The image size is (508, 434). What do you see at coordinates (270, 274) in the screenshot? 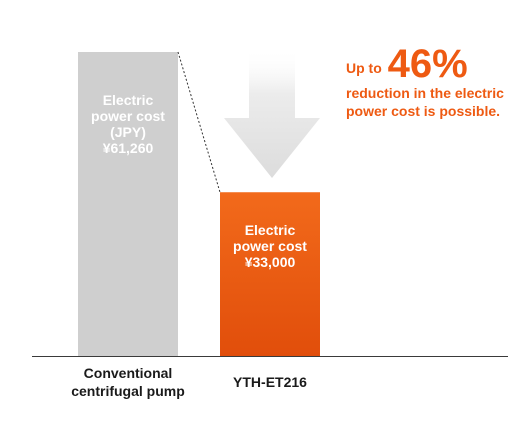
I see `bar-yth-et216` at bounding box center [270, 274].